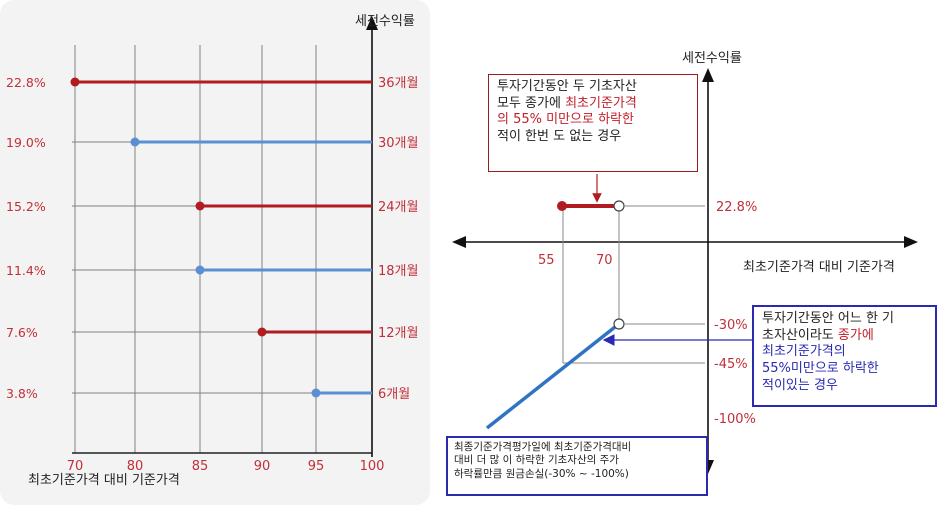 The image size is (942, 505). Describe the element at coordinates (262, 332) in the screenshot. I see `series-start-point-12개월` at that location.